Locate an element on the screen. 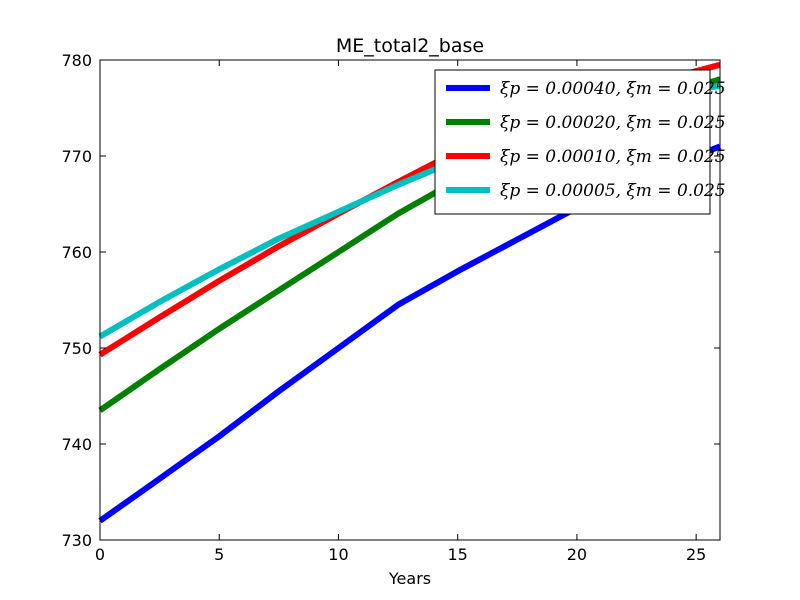 The width and height of the screenshot is (800, 600). y-tick-label: 730 is located at coordinates (76, 540).